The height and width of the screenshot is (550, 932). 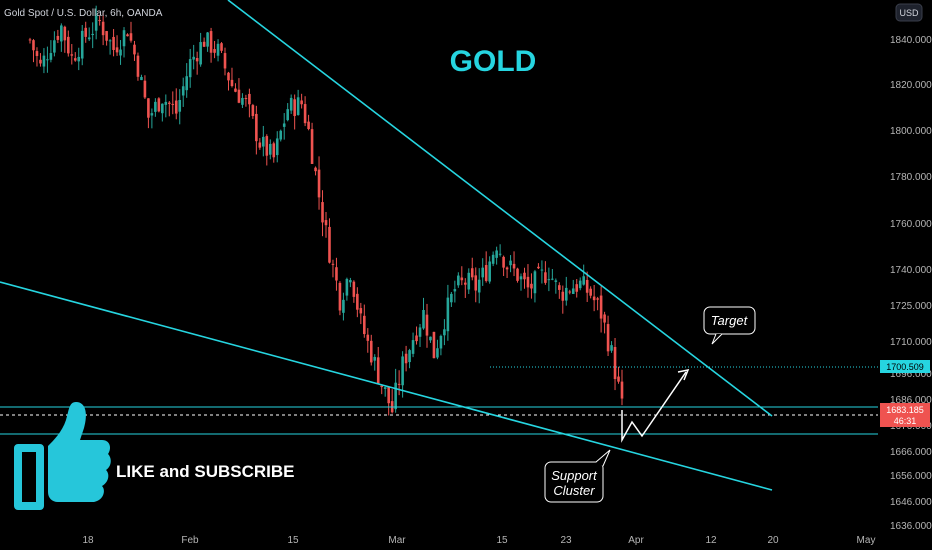 I want to click on price-tick-label: 1800.000, so click(x=911, y=131).